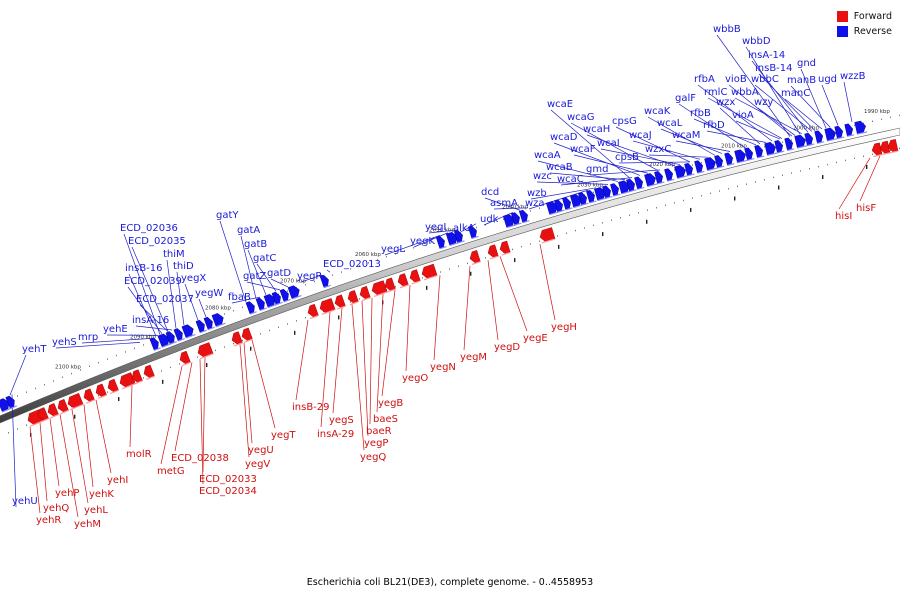 The width and height of the screenshot is (900, 600). Describe the element at coordinates (795, 93) in the screenshot. I see `gene-label-manC: manC` at that location.